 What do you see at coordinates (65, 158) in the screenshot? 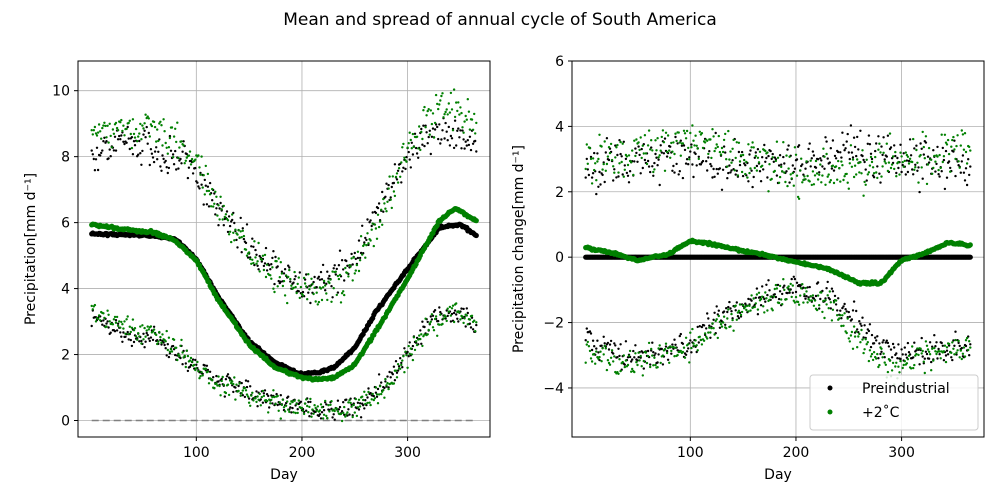
I see `y-tick-label: 8` at bounding box center [65, 158].